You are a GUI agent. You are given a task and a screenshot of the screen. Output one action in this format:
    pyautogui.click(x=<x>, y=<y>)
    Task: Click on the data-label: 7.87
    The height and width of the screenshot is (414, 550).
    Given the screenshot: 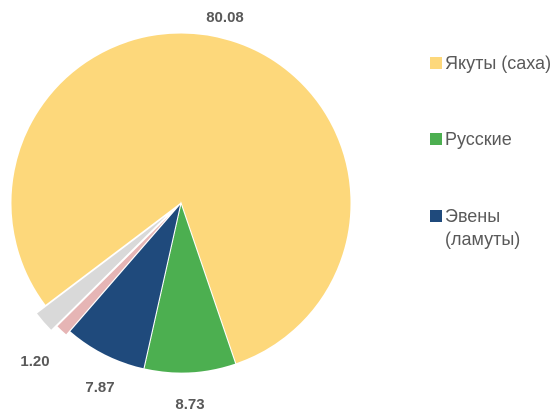 What is the action you would take?
    pyautogui.click(x=99, y=387)
    